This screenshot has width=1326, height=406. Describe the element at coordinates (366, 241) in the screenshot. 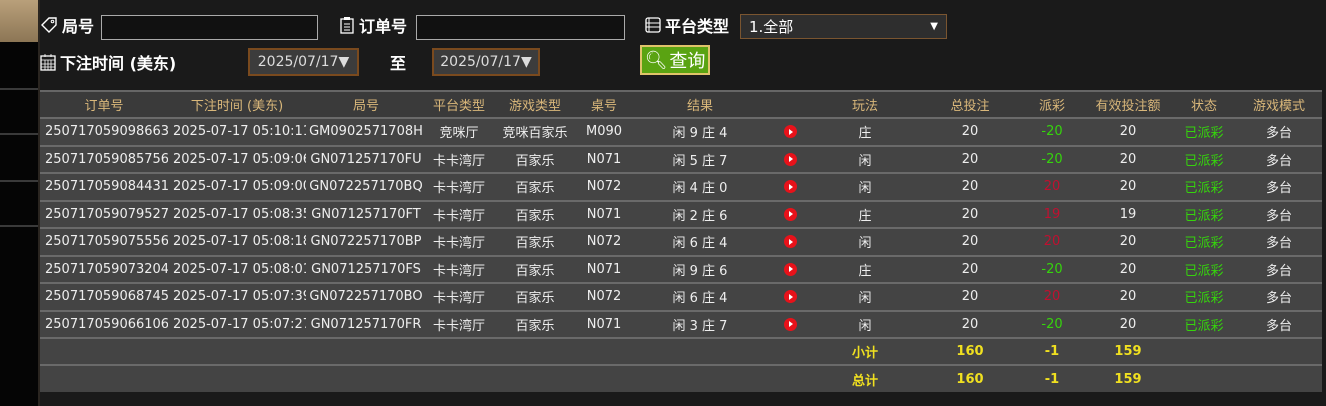

I see `round-id-cell: GN072257170BP` at that location.